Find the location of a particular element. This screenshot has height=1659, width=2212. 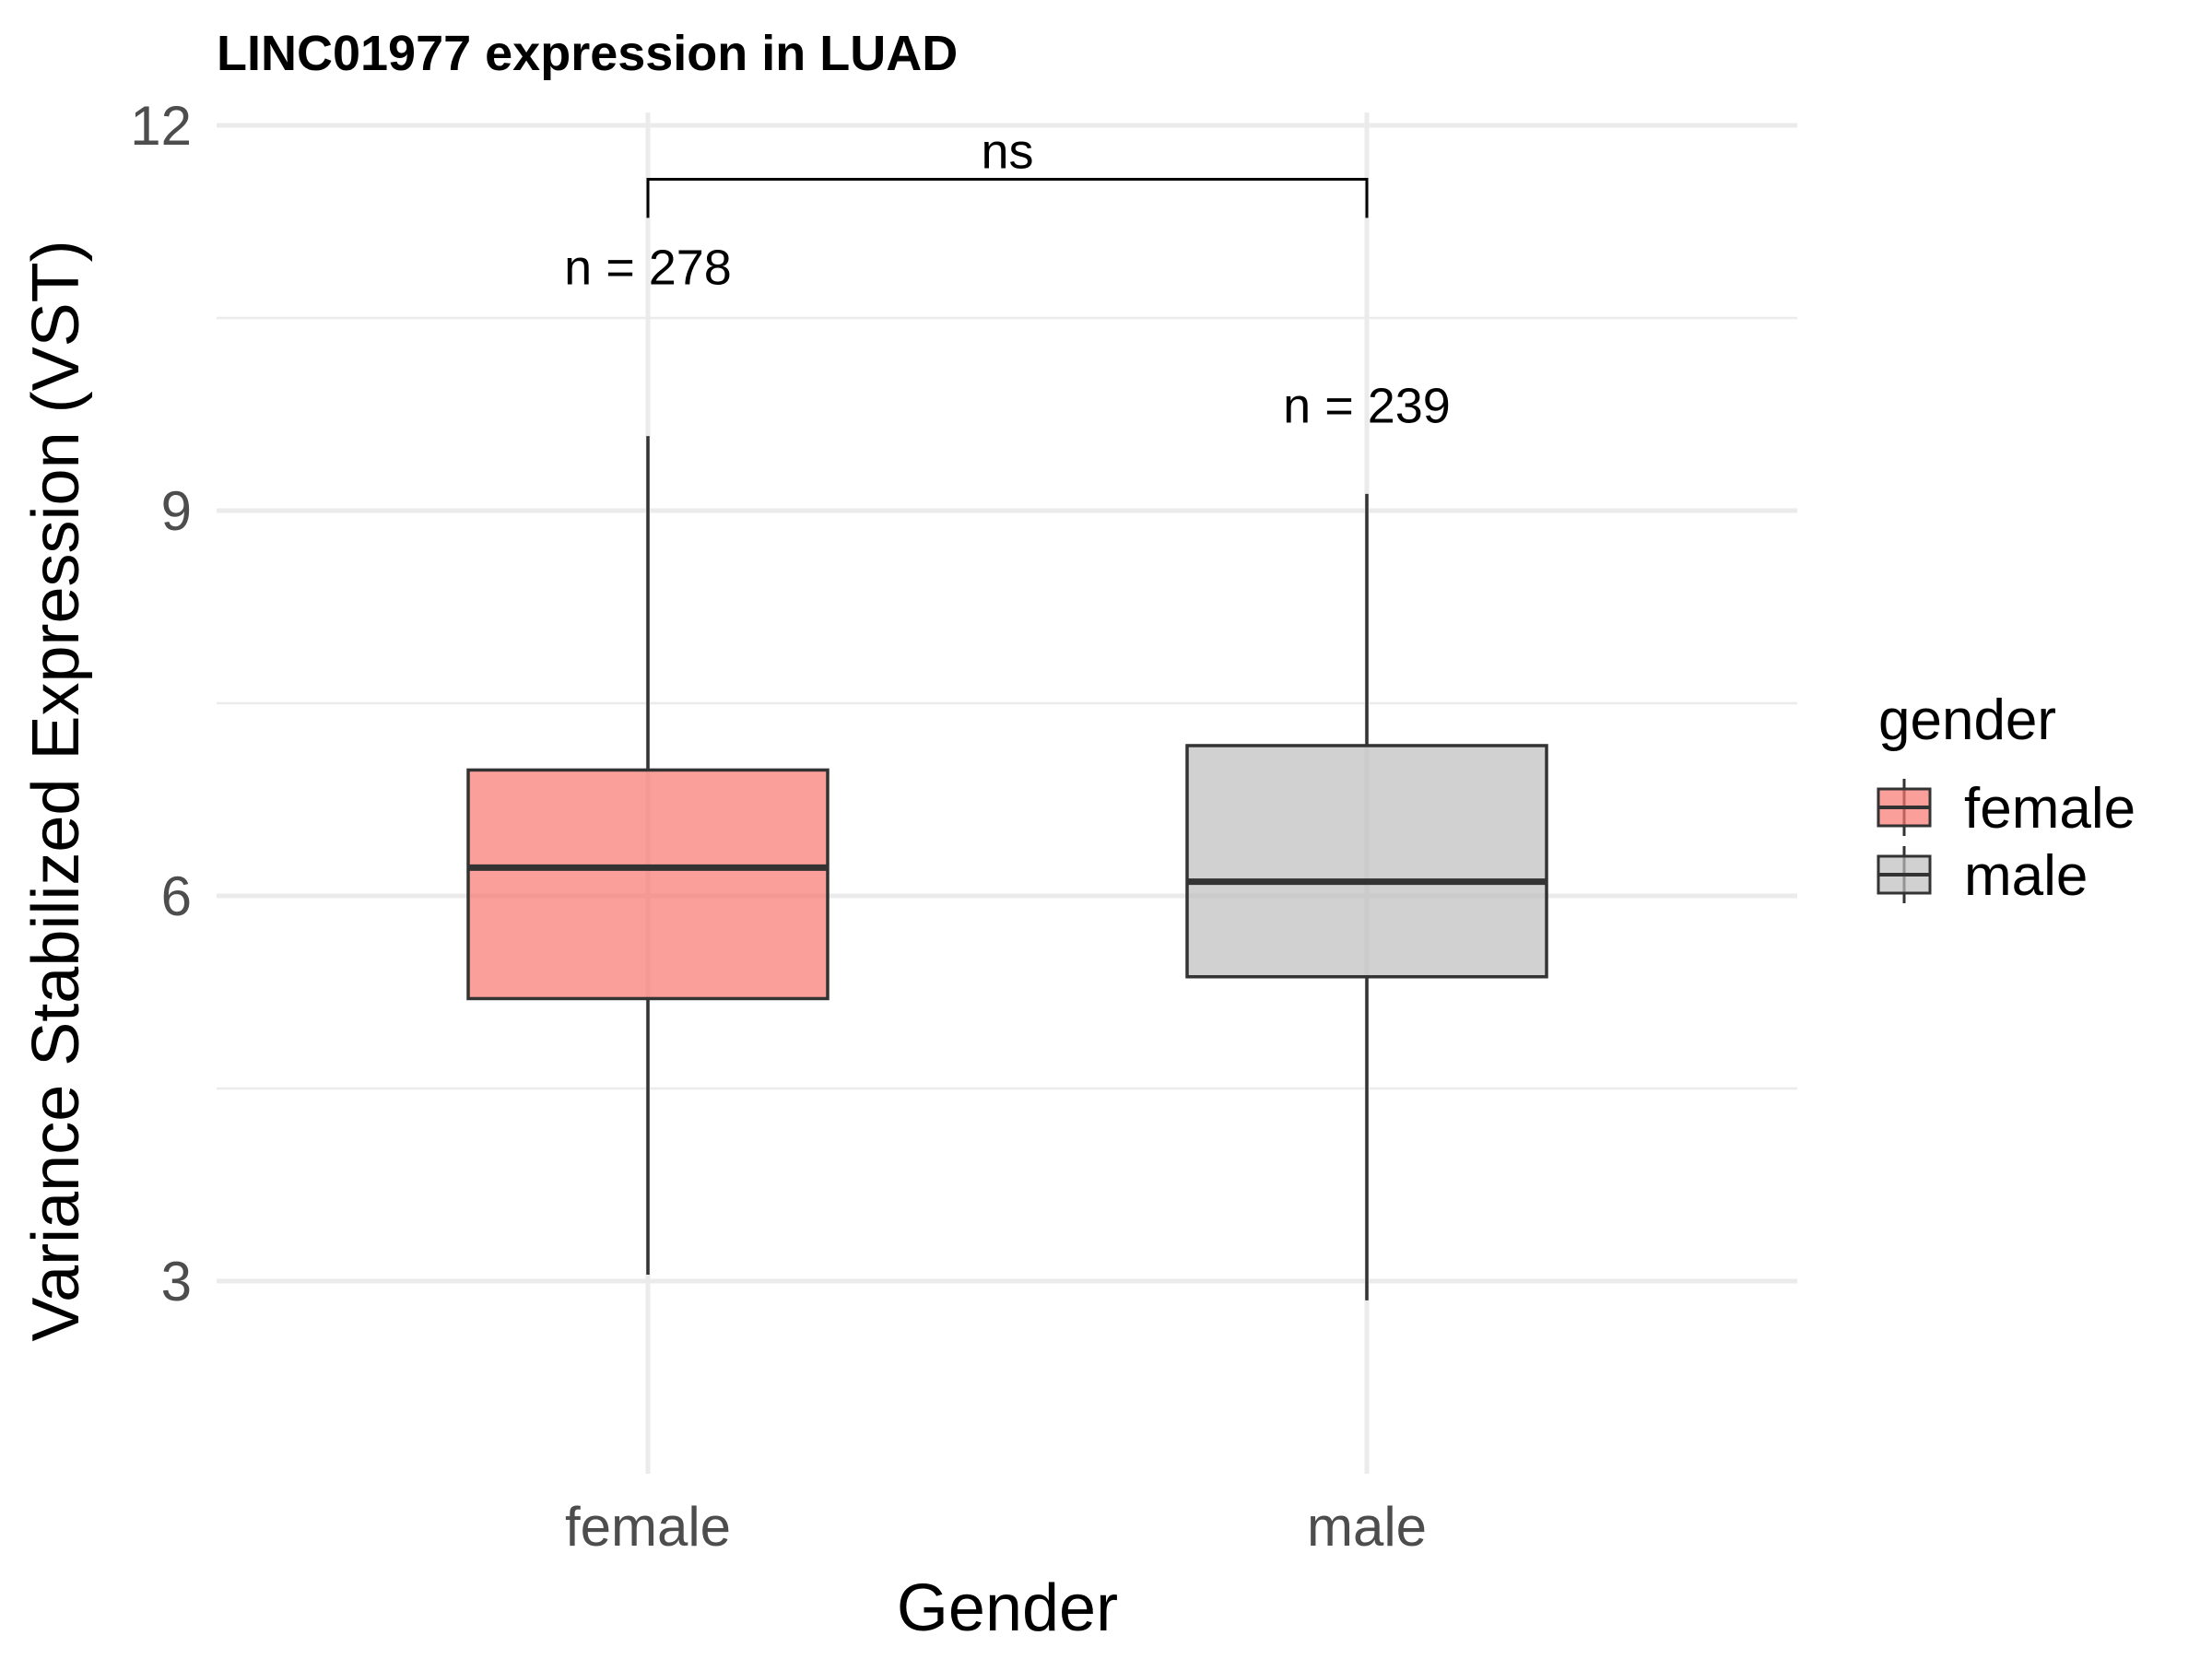

bracket-line is located at coordinates (1007, 198).